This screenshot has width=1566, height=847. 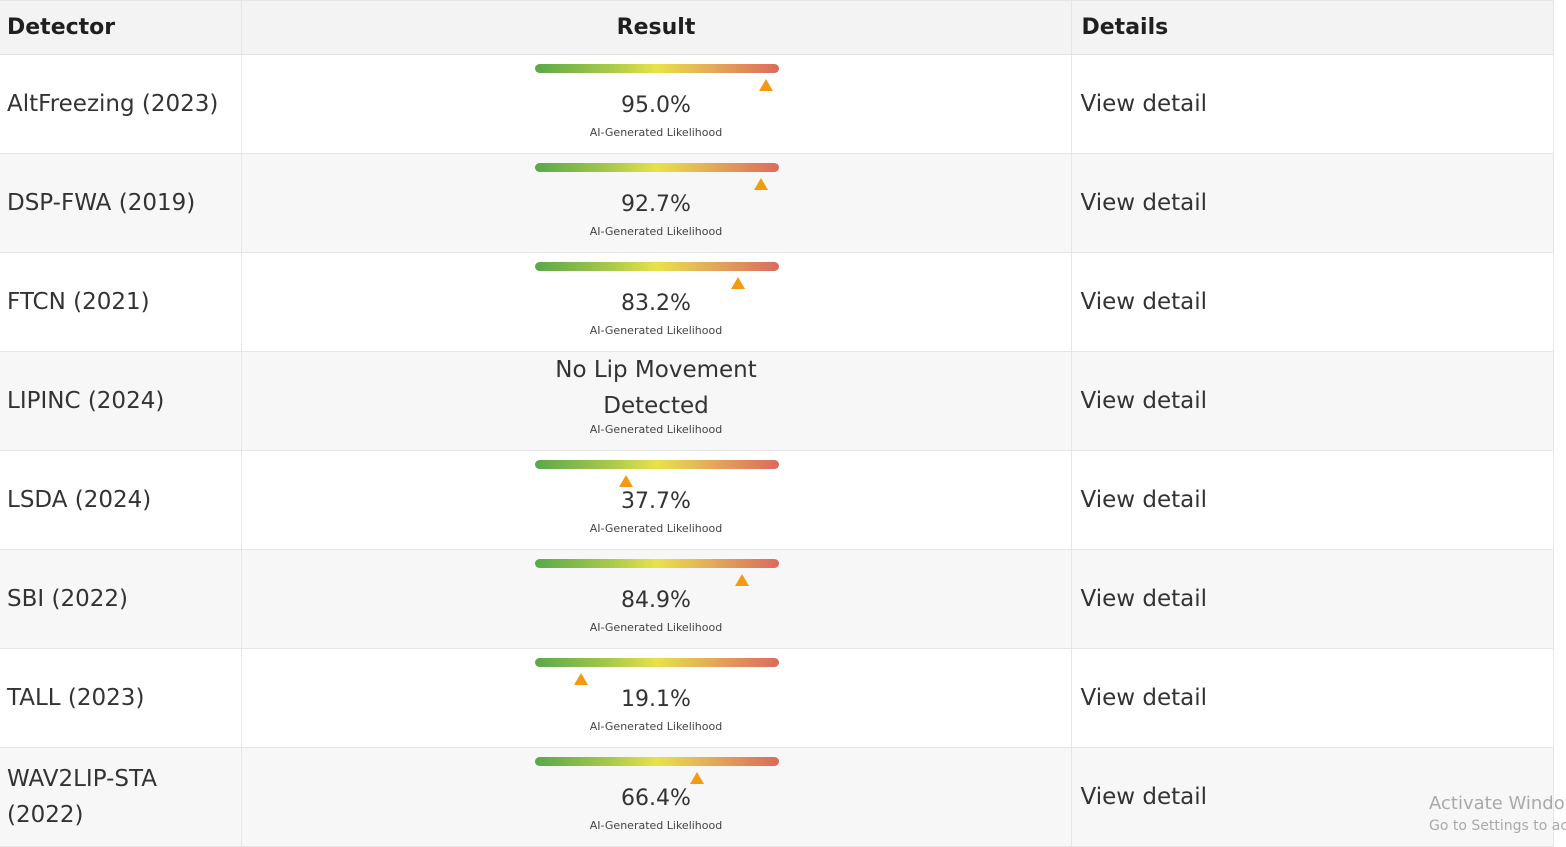 I want to click on detector-name: WAV2LIP-STA (2022), so click(x=121, y=797).